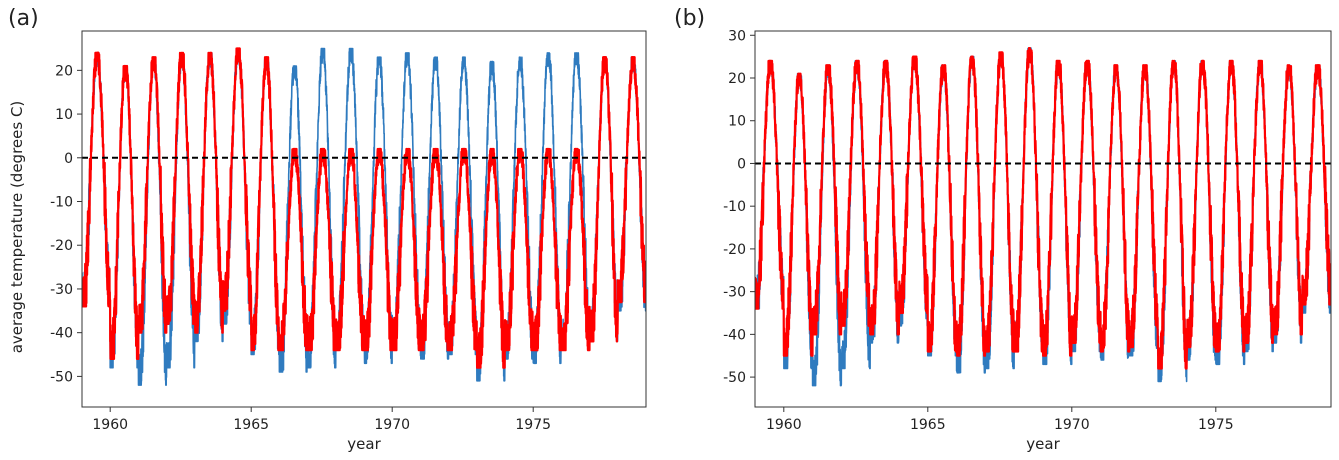  What do you see at coordinates (17, 227) in the screenshot?
I see `y-axis-title: average temperature (degrees C)` at bounding box center [17, 227].